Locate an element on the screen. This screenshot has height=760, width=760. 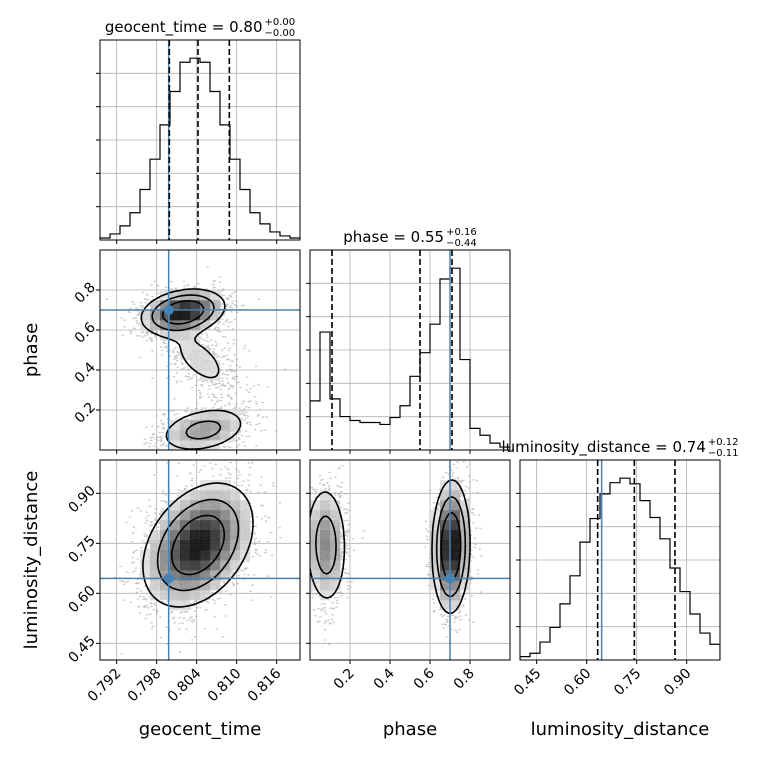
axis-label-y-phase: phase is located at coordinates (31, 350).